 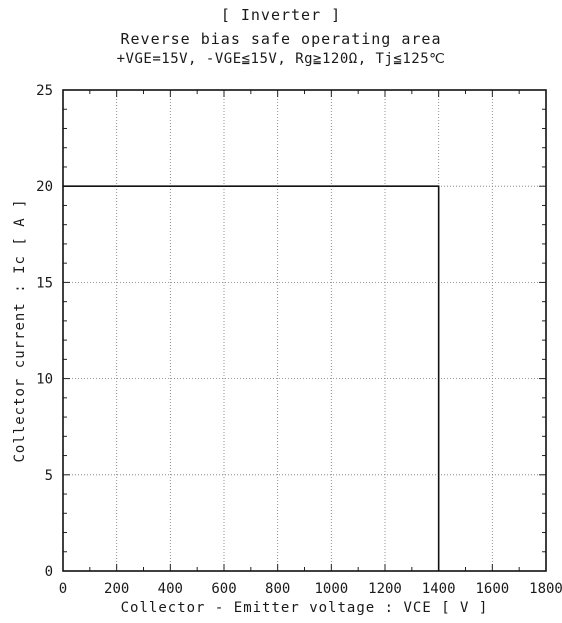 What do you see at coordinates (545, 589) in the screenshot?
I see `x-tick-label: 1800` at bounding box center [545, 589].